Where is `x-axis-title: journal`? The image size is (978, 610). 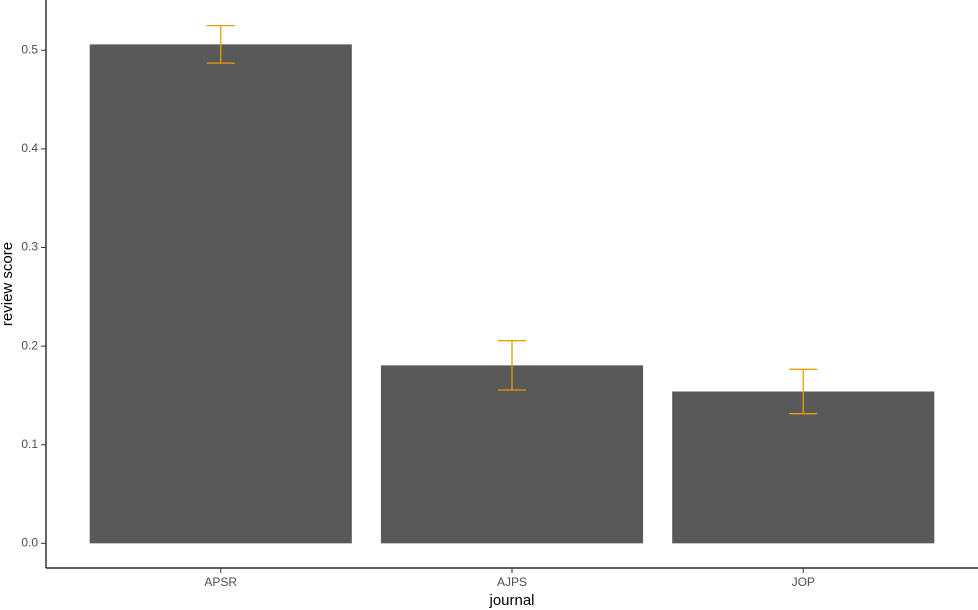
x-axis-title: journal is located at coordinates (511, 600).